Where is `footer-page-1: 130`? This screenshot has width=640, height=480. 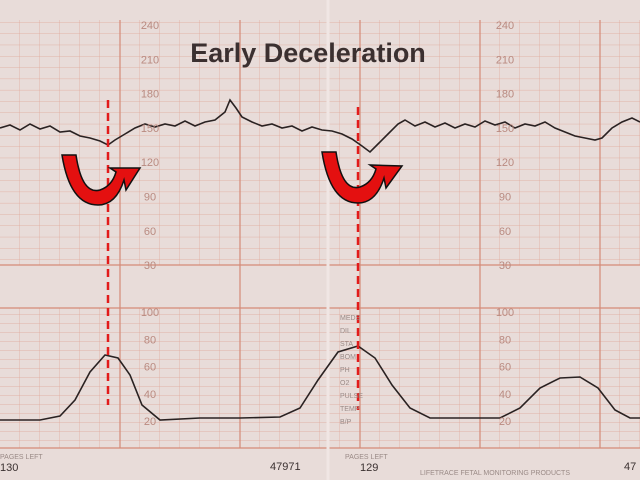 footer-page-1: 130 is located at coordinates (9, 468).